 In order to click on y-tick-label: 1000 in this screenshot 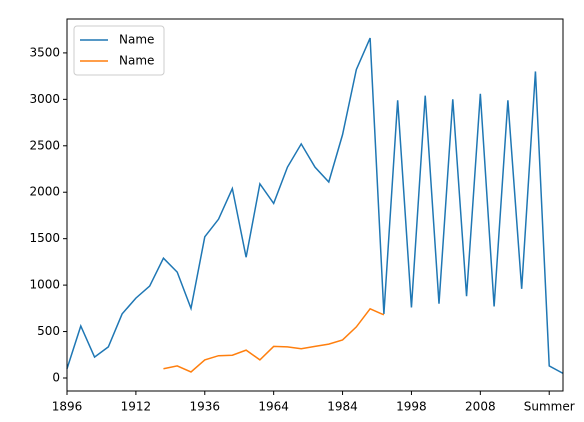, I will do `click(44, 285)`.